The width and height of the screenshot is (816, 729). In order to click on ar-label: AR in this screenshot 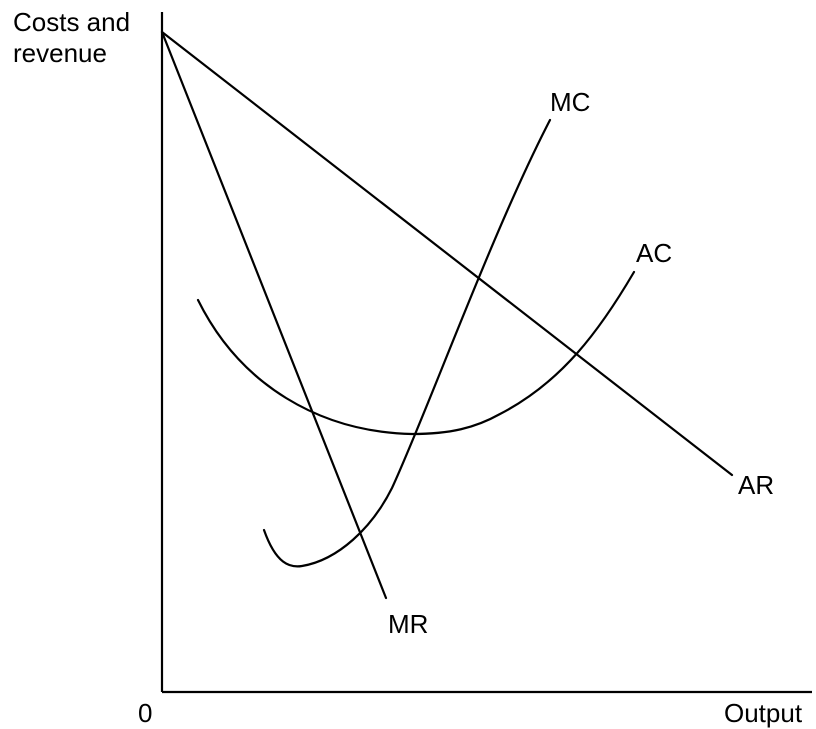, I will do `click(756, 485)`.